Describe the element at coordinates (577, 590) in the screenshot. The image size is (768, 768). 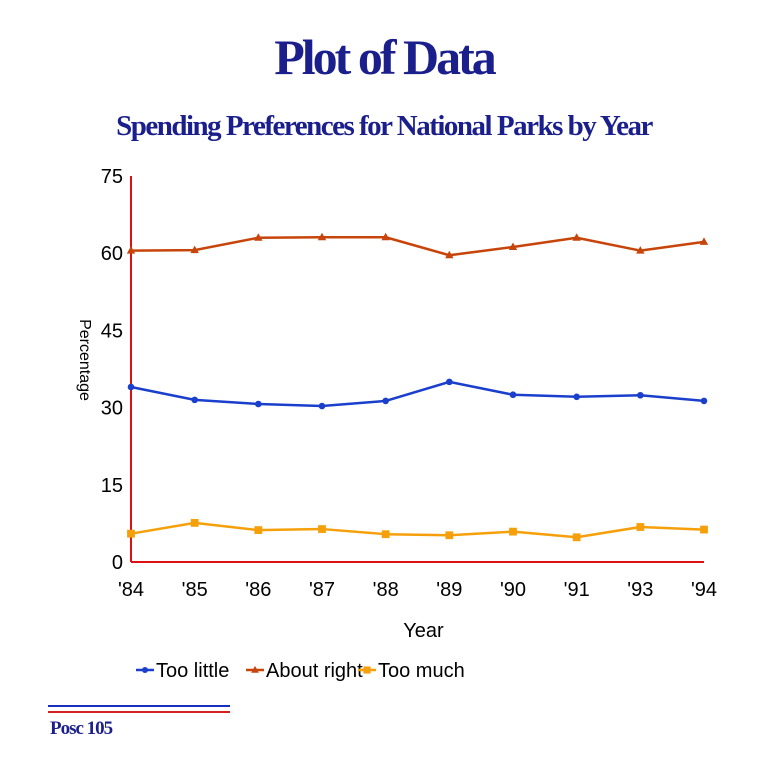
I see `x-tick-label: '91` at that location.